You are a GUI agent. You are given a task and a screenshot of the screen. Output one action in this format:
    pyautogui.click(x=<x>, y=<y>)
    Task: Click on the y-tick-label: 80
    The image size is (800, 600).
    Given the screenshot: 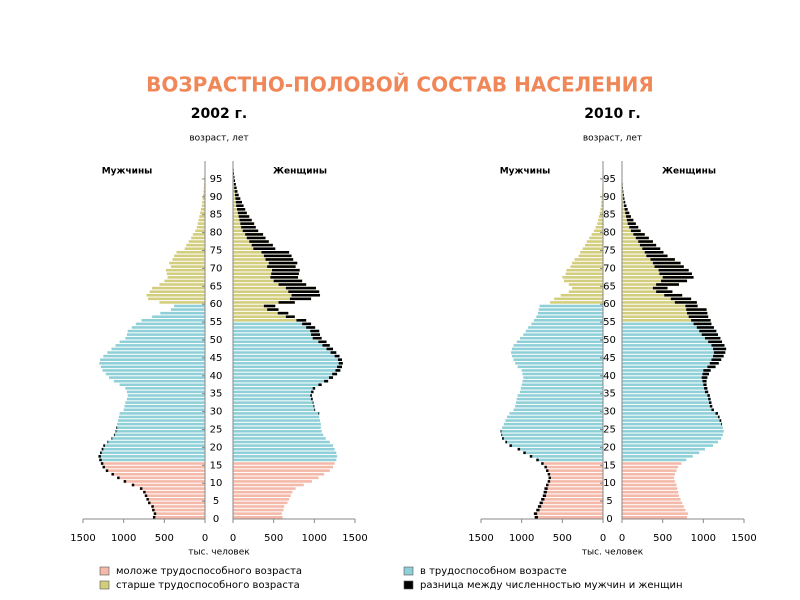 What is the action you would take?
    pyautogui.click(x=216, y=233)
    